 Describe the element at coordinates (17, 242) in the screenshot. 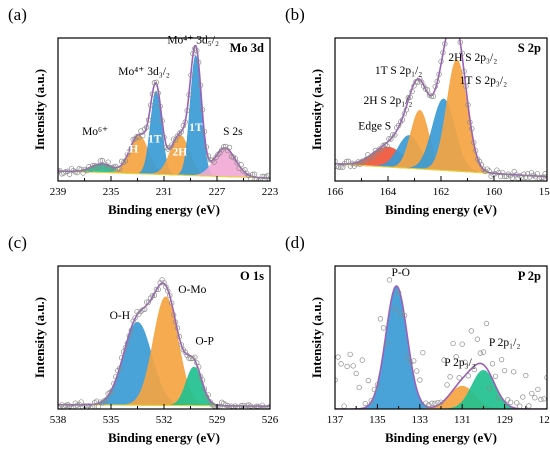

I see `panel-label: (c)` at that location.